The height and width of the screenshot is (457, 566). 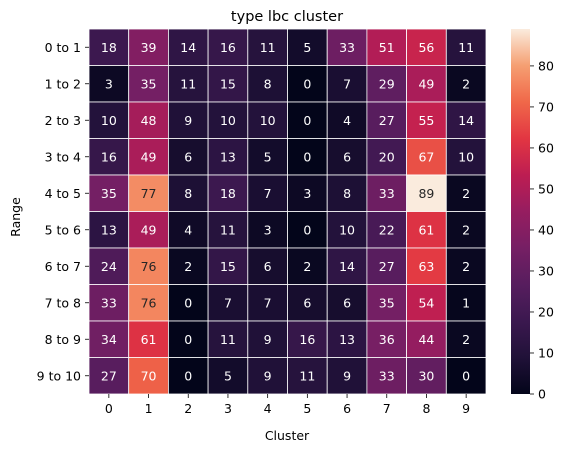 I want to click on y-tick-label: 7 to 8, so click(x=63, y=302).